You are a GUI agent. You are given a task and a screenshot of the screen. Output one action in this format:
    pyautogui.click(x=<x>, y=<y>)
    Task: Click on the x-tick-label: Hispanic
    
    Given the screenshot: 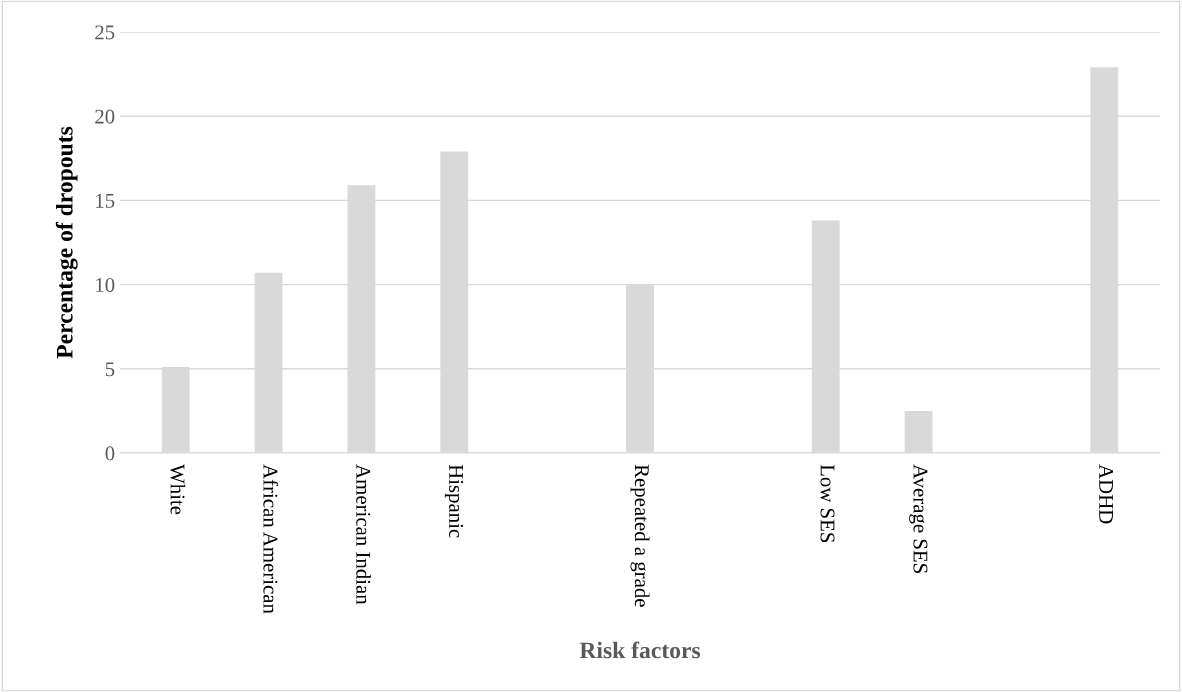 What is the action you would take?
    pyautogui.click(x=454, y=501)
    